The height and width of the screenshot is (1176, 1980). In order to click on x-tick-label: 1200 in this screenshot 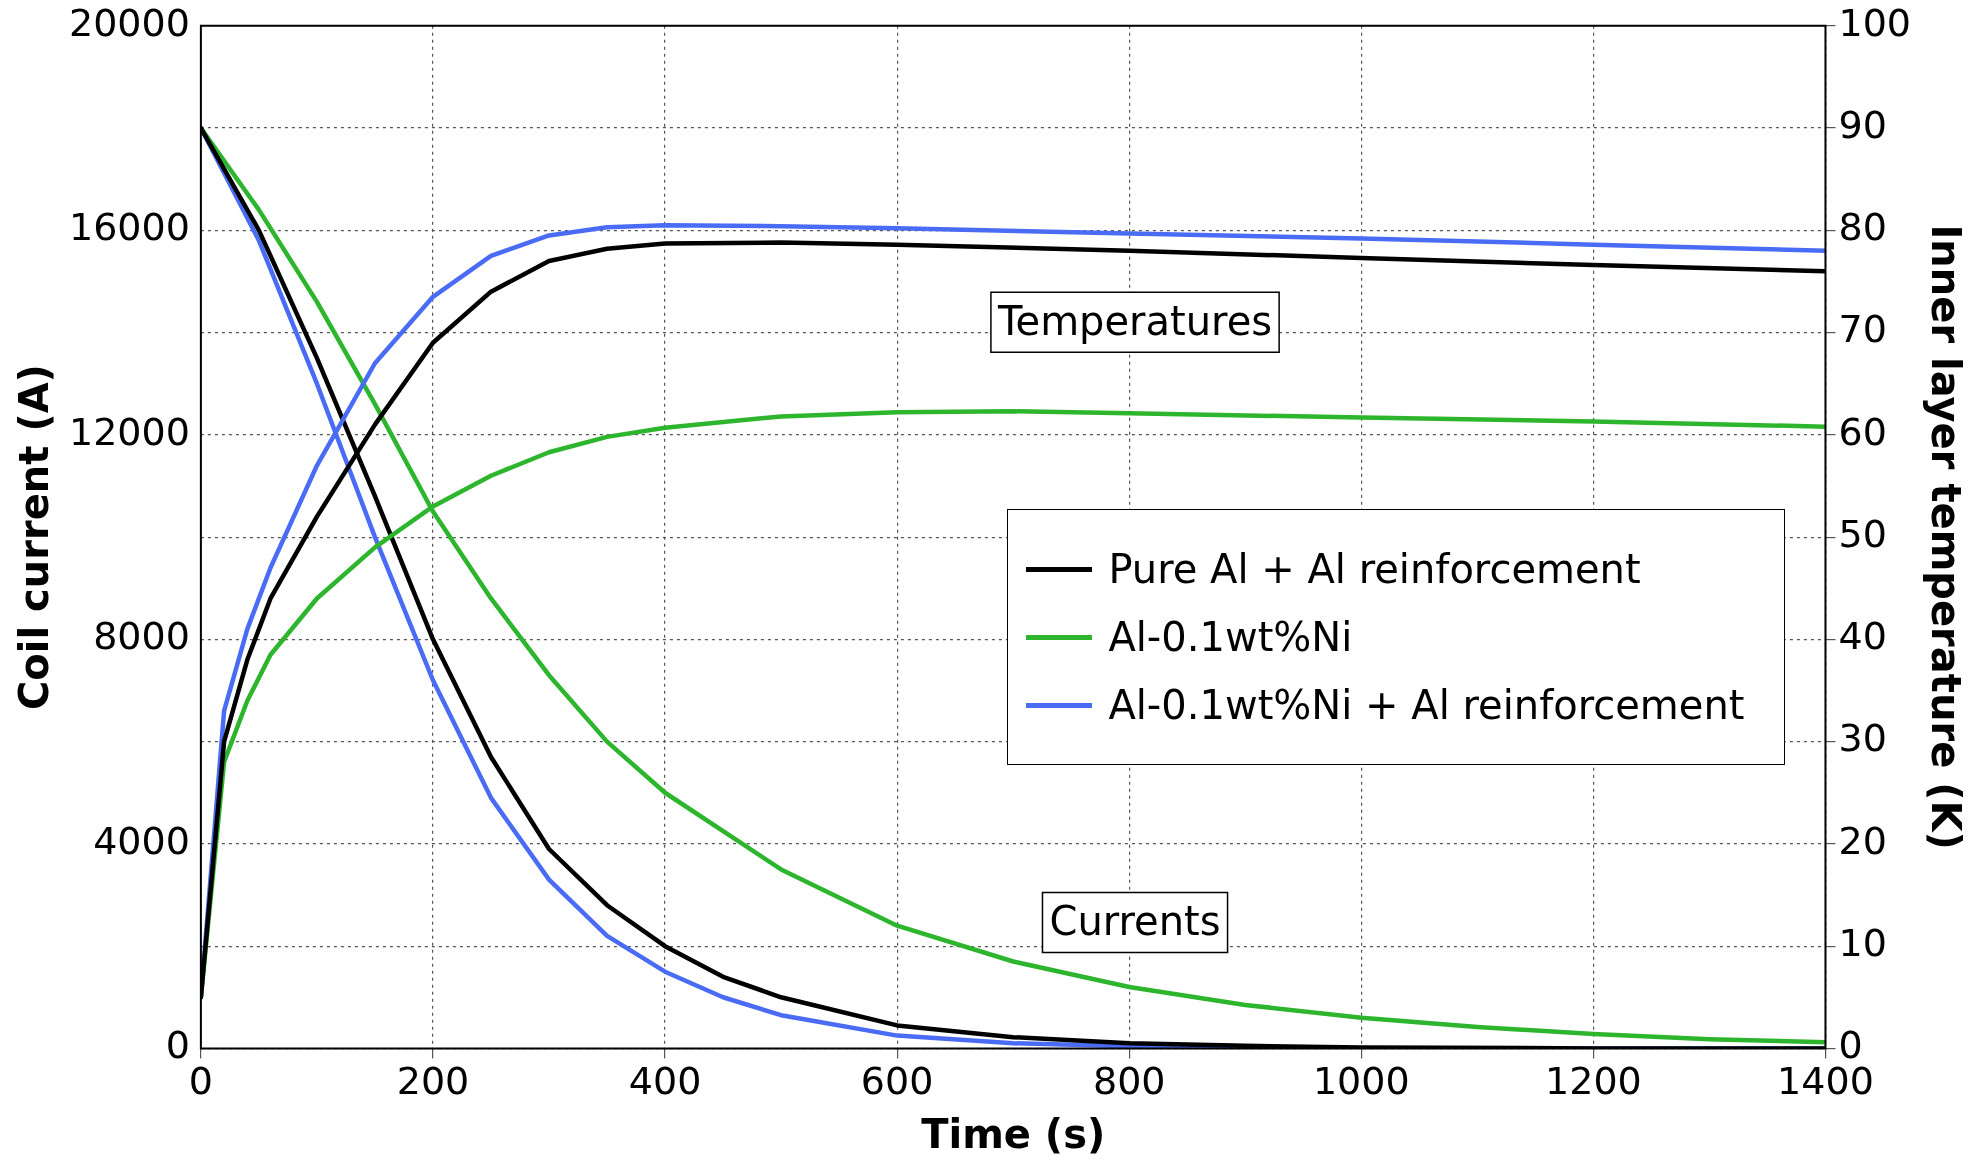, I will do `click(1593, 1081)`.